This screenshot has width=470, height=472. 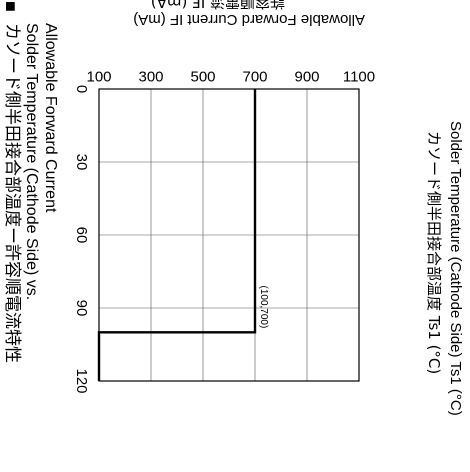 I want to click on x-tick-label: 90, so click(x=81, y=308).